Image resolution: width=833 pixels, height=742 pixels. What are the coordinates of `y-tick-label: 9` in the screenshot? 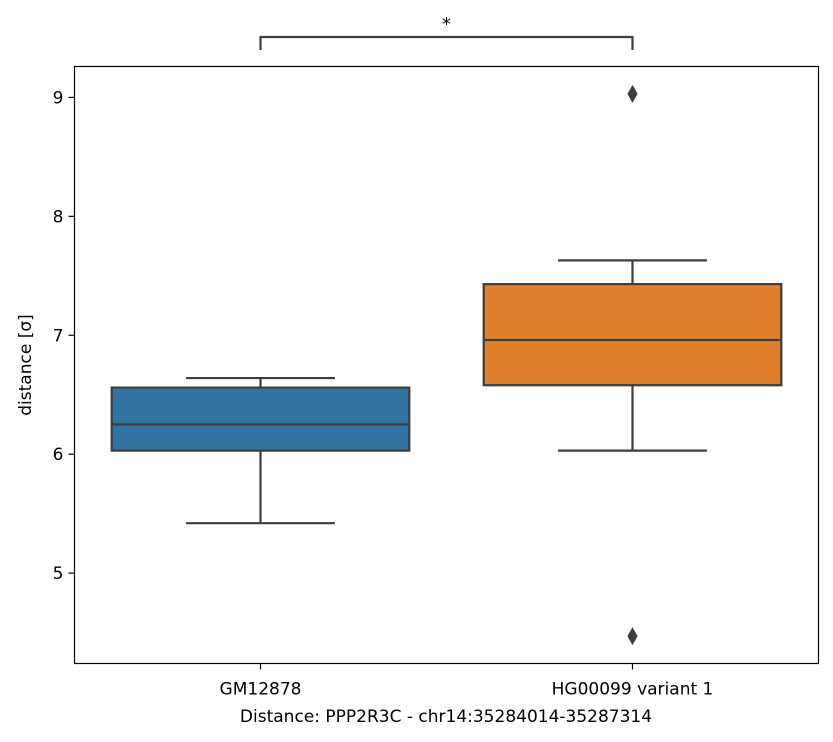 It's located at (58, 98).